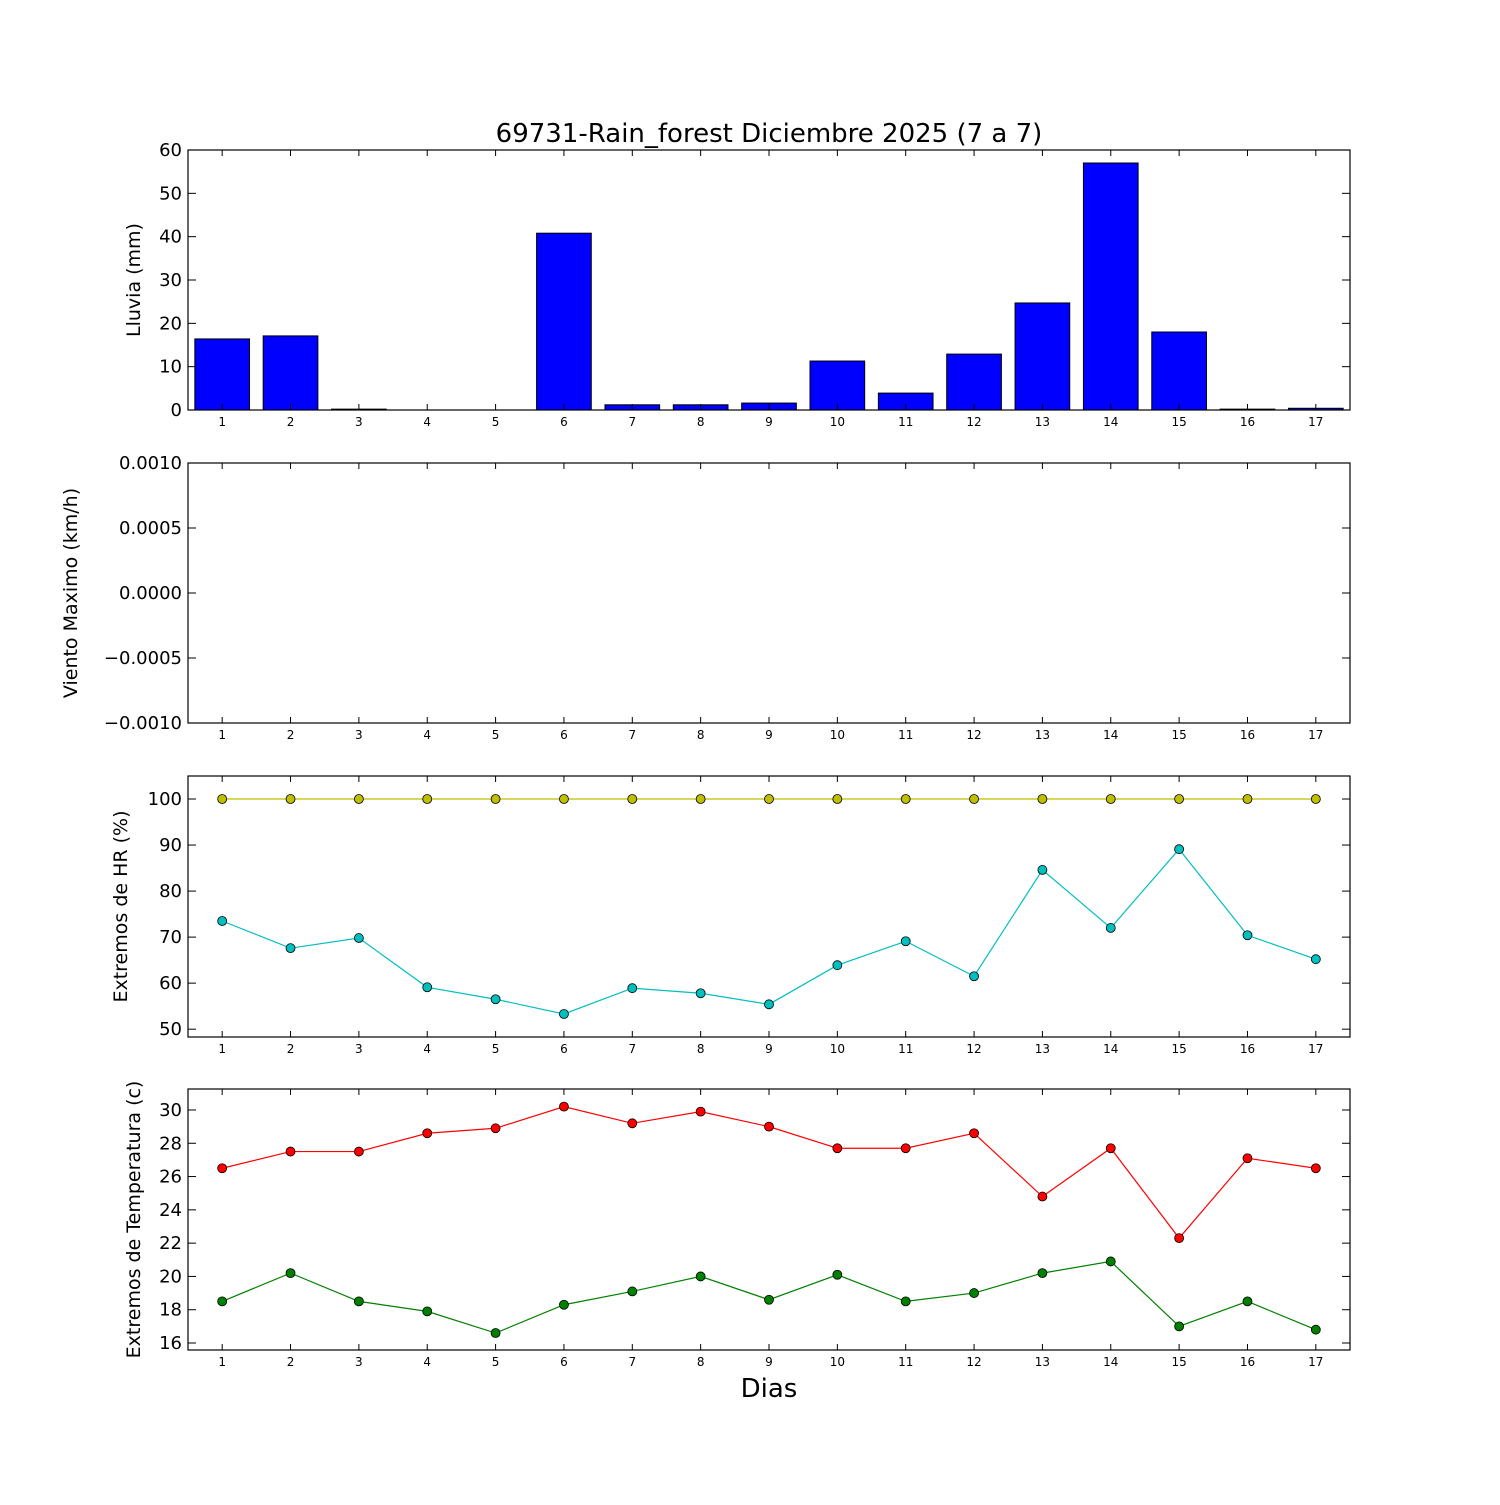 The height and width of the screenshot is (1505, 1500). What do you see at coordinates (170, 845) in the screenshot?
I see `y-tick-label: 90` at bounding box center [170, 845].